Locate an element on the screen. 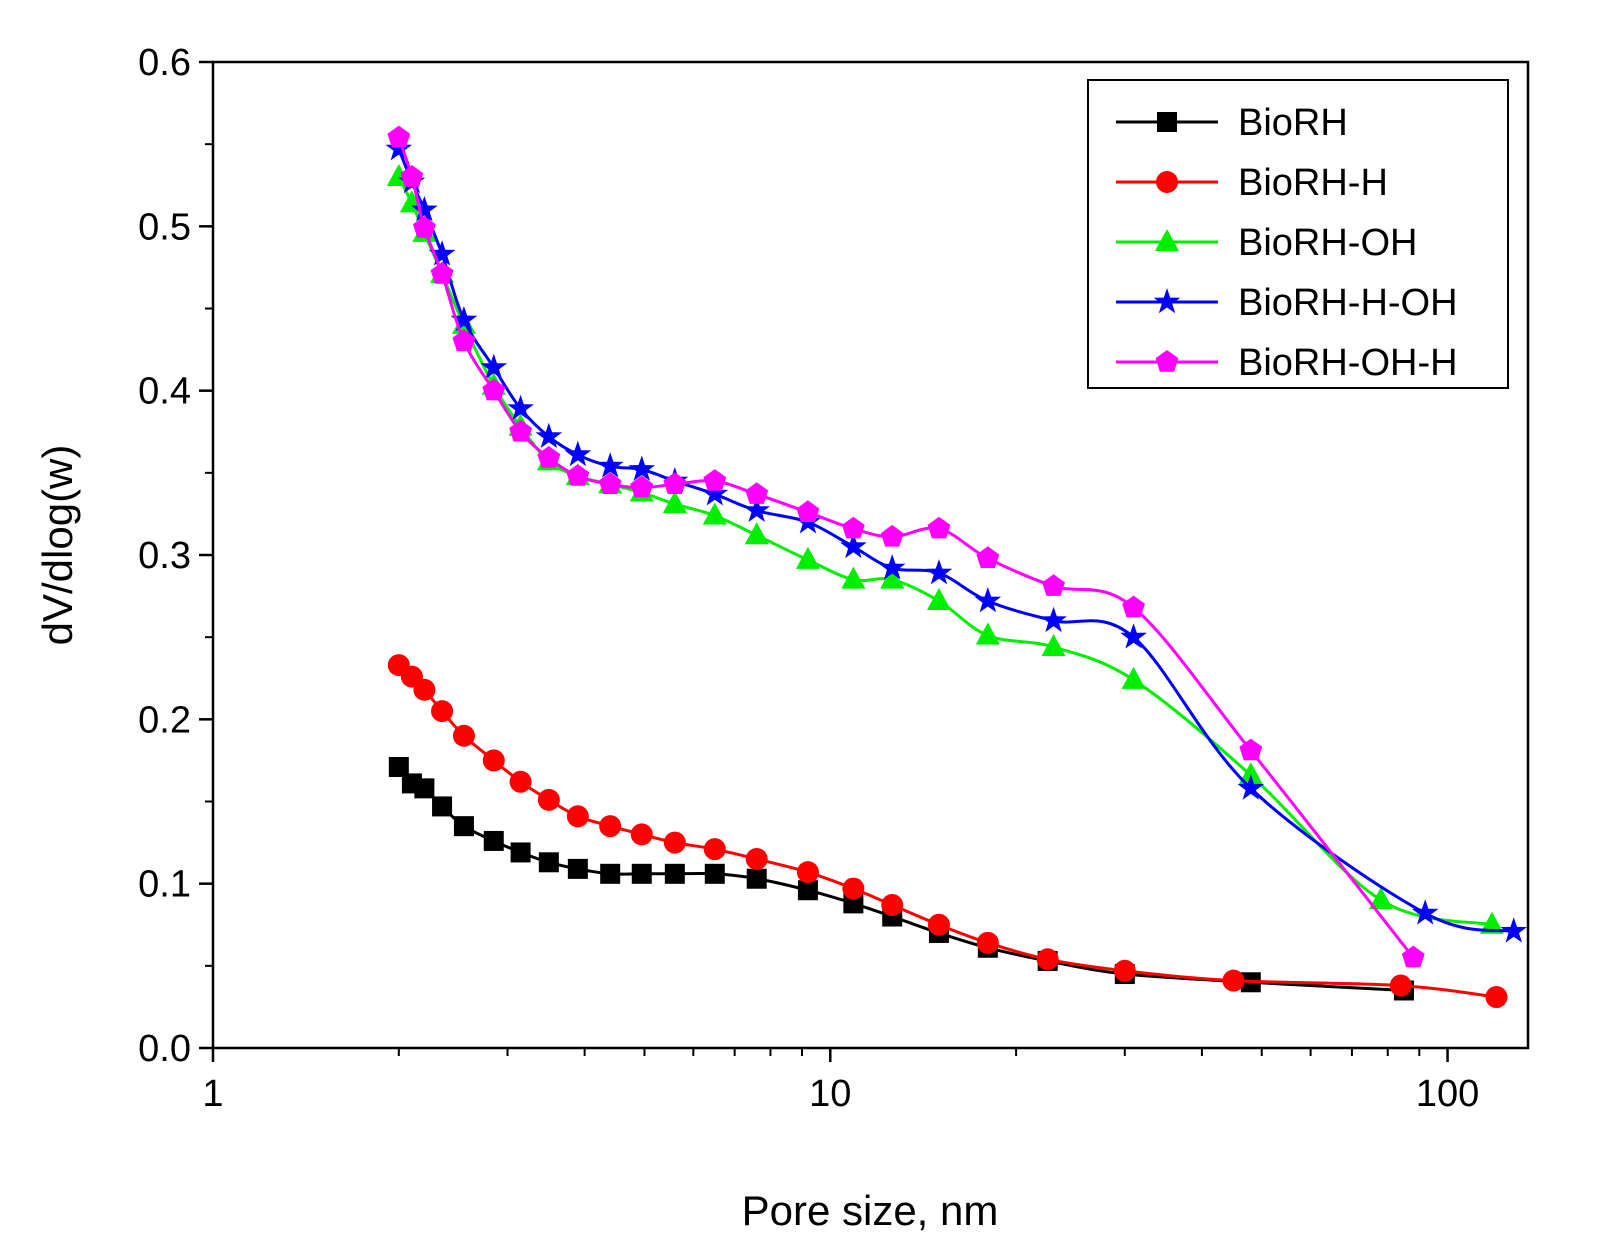 The height and width of the screenshot is (1250, 1600). legend-marker-biorh-oh is located at coordinates (1167, 240).